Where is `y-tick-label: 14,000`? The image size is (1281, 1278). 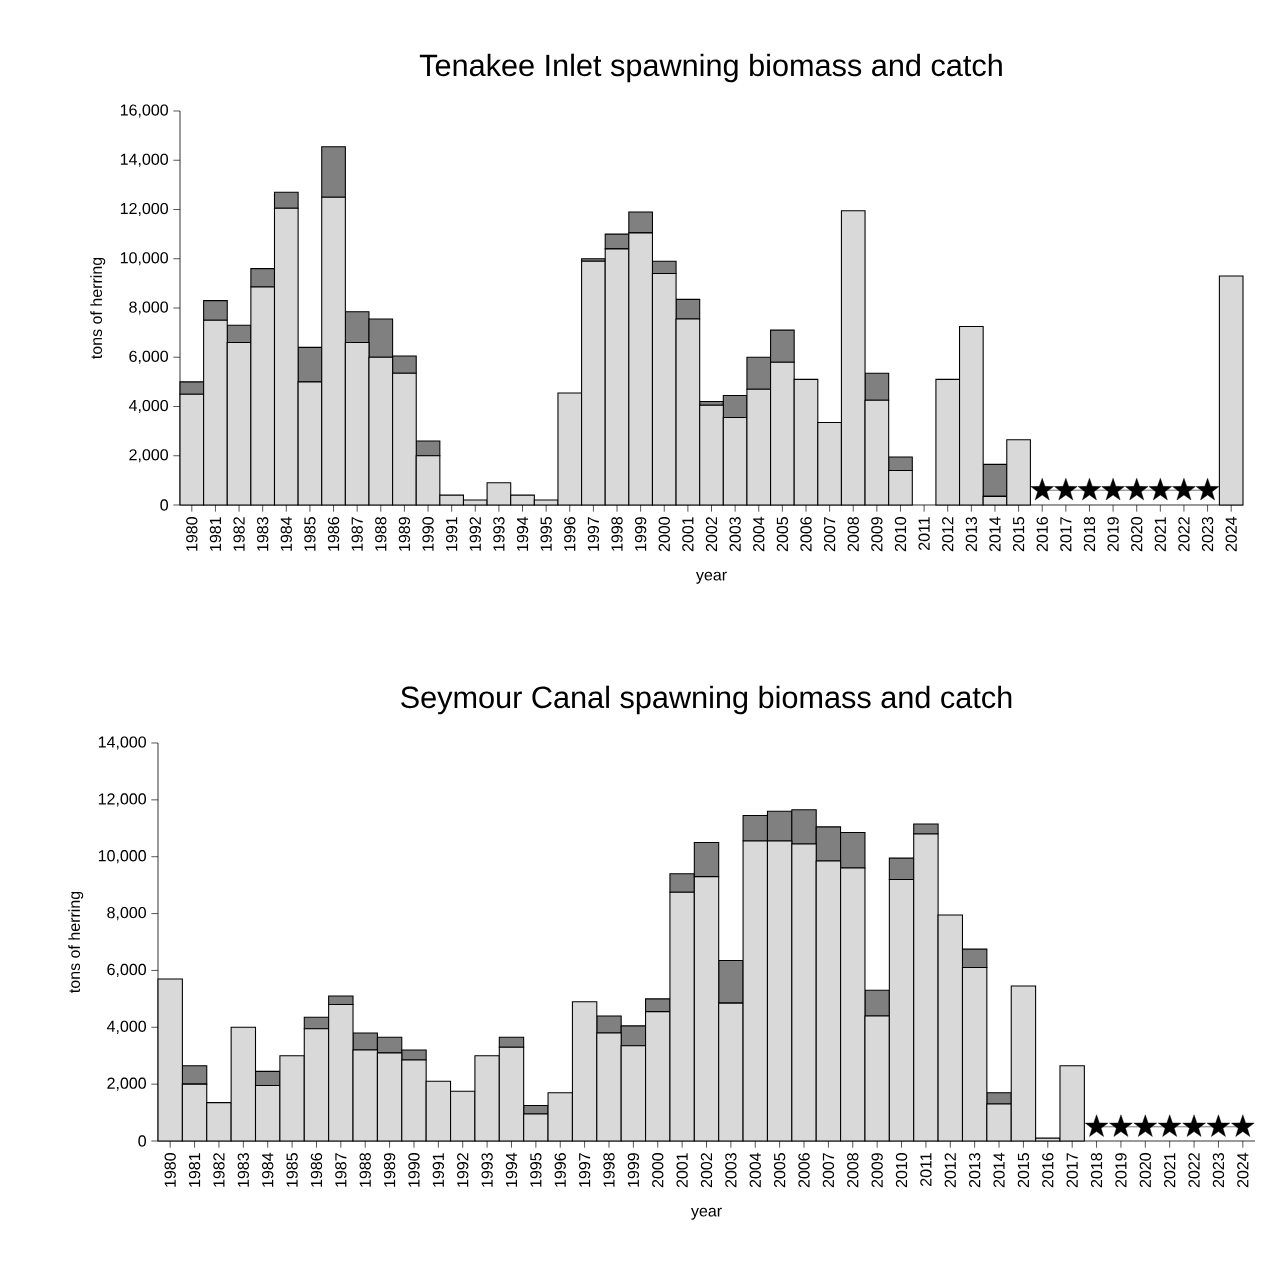 y-tick-label: 14,000 is located at coordinates (144, 160).